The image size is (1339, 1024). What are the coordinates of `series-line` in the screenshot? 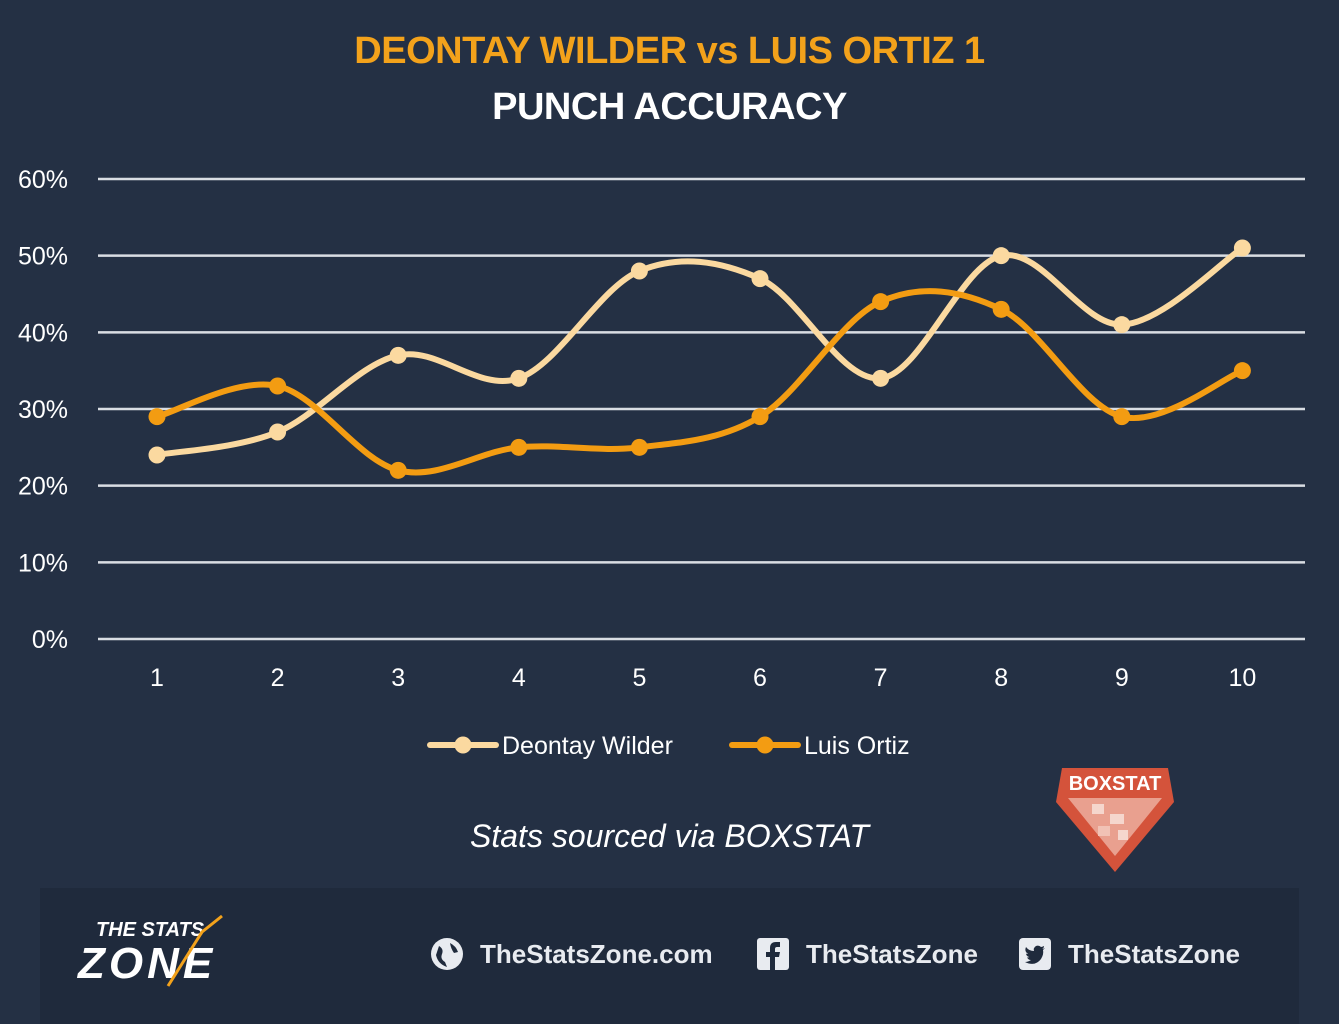 It's located at (700, 382).